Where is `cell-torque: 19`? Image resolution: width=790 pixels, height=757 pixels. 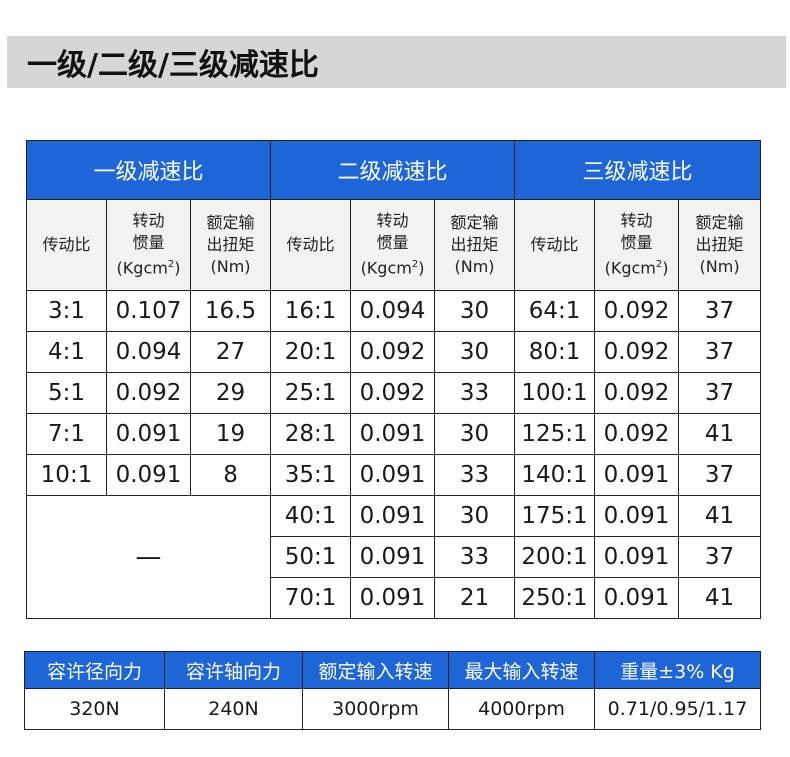 cell-torque: 19 is located at coordinates (230, 434).